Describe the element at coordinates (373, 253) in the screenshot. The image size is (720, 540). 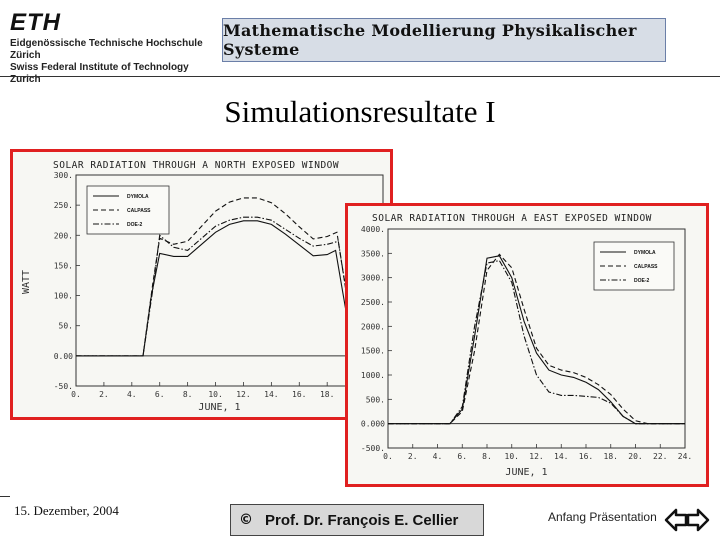
I see `y-tick-label: 3500.` at that location.